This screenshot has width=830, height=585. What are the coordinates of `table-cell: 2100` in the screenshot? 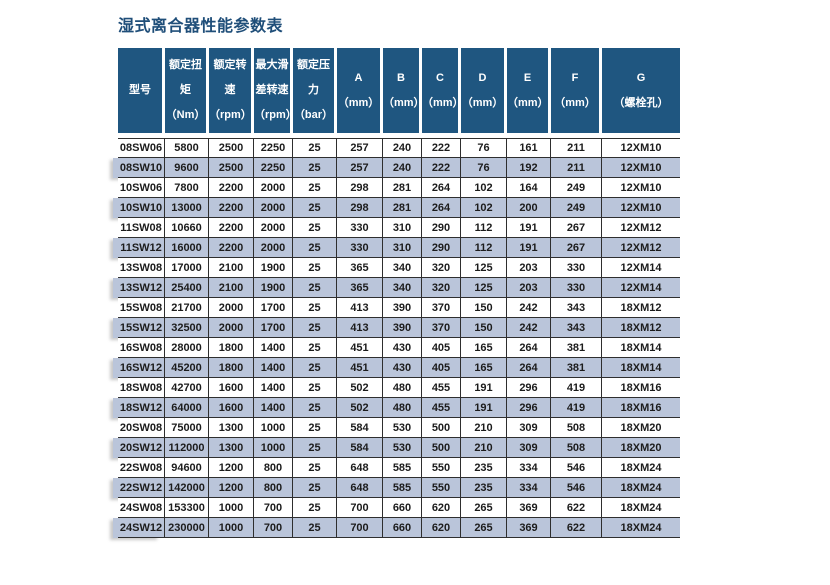 It's located at (231, 268).